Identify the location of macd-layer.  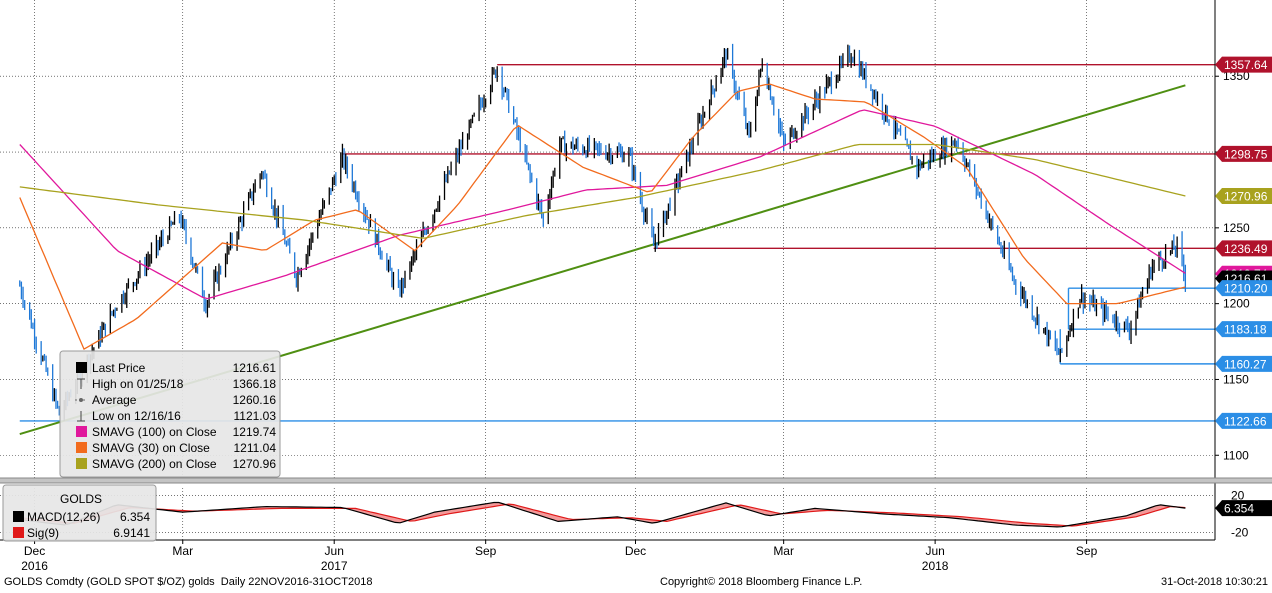
(602, 514).